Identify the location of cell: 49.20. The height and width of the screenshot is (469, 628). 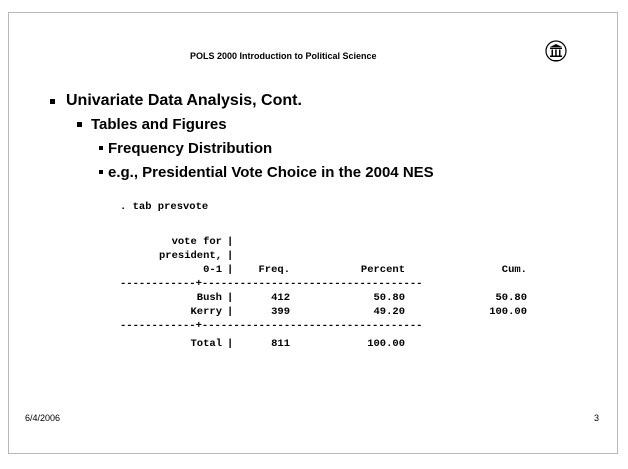
(389, 312).